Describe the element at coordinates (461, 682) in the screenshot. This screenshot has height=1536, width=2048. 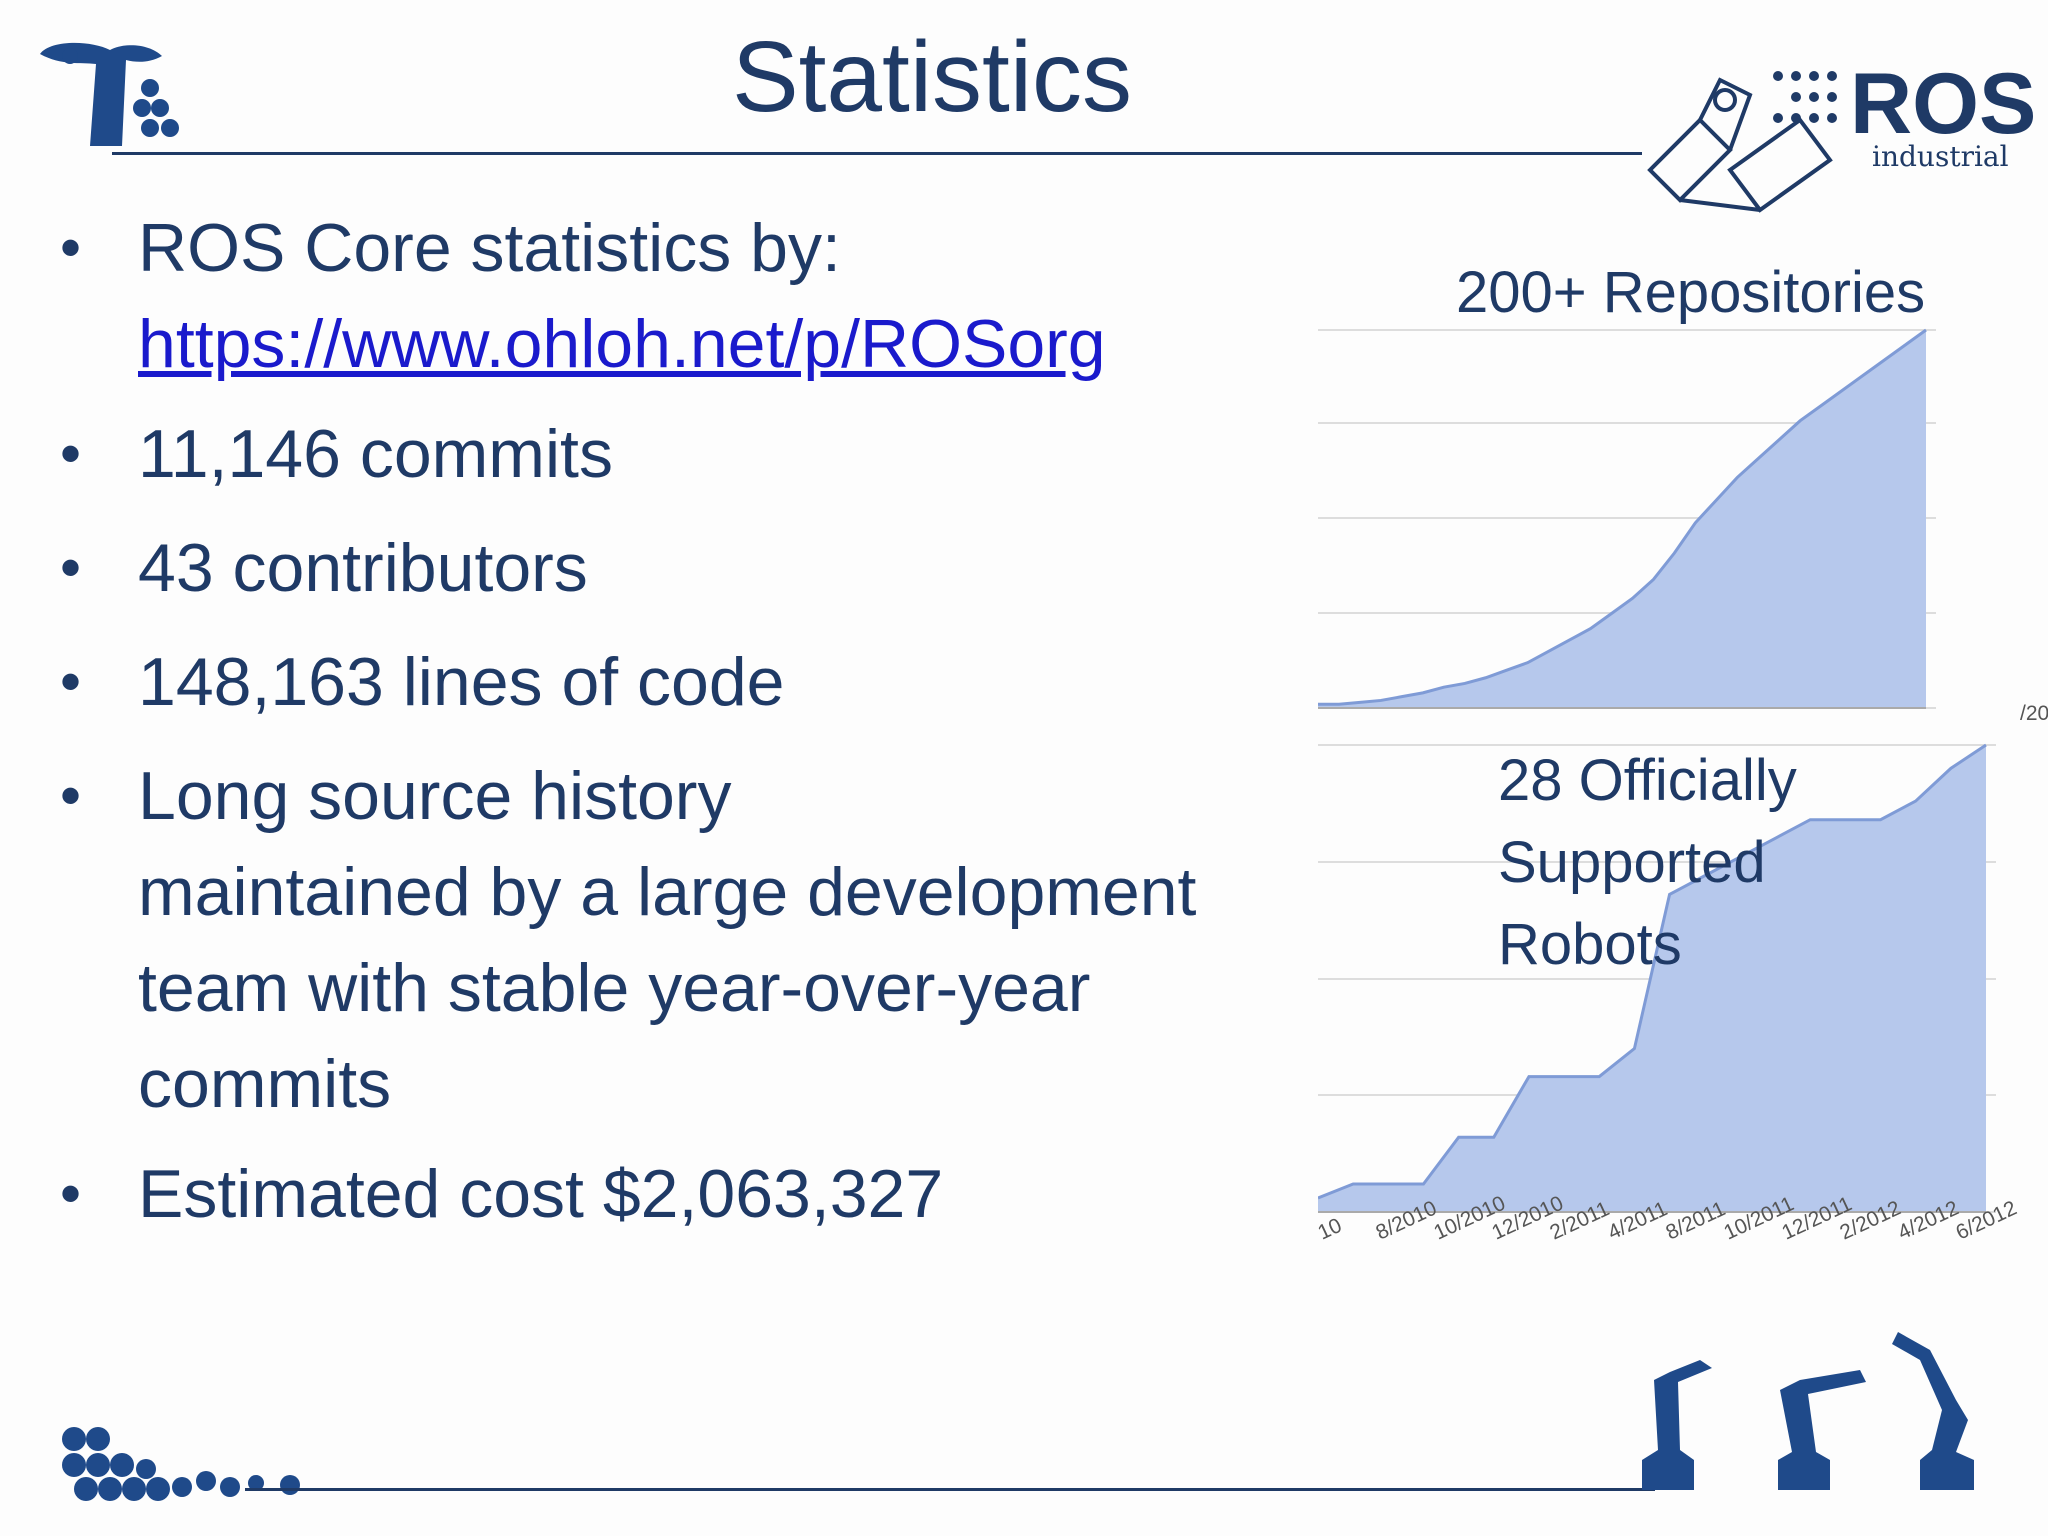
I see `bullet-text: 148,163 lines of code` at that location.